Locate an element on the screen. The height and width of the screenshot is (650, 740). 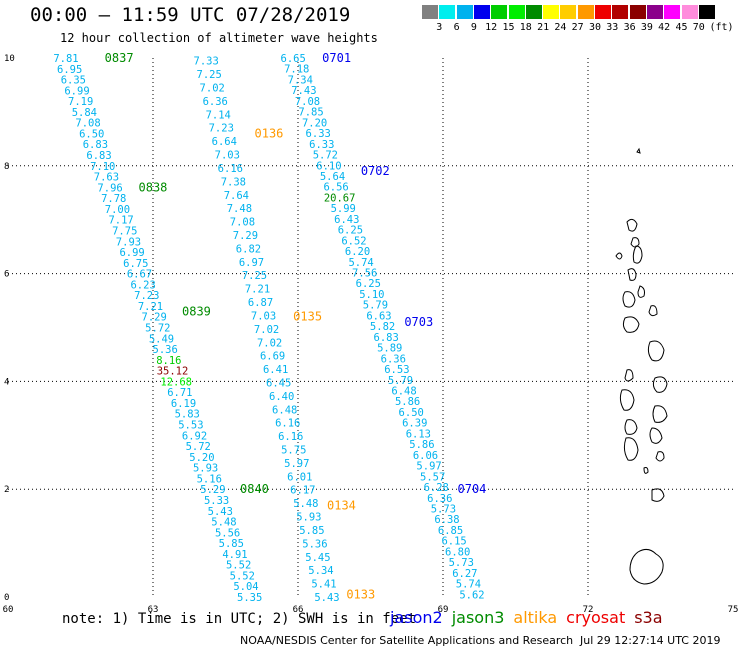
wave-height-value: 6.67 is located at coordinates (139, 275).